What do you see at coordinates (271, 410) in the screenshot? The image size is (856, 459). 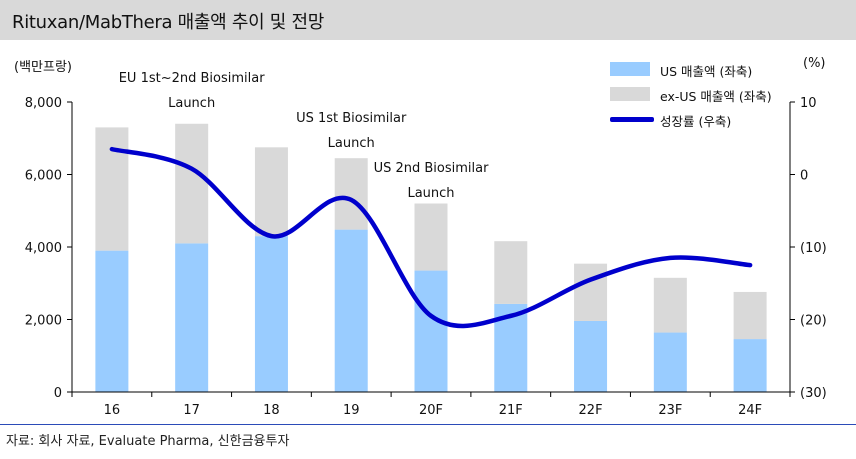 I see `x-tick-label: 18` at bounding box center [271, 410].